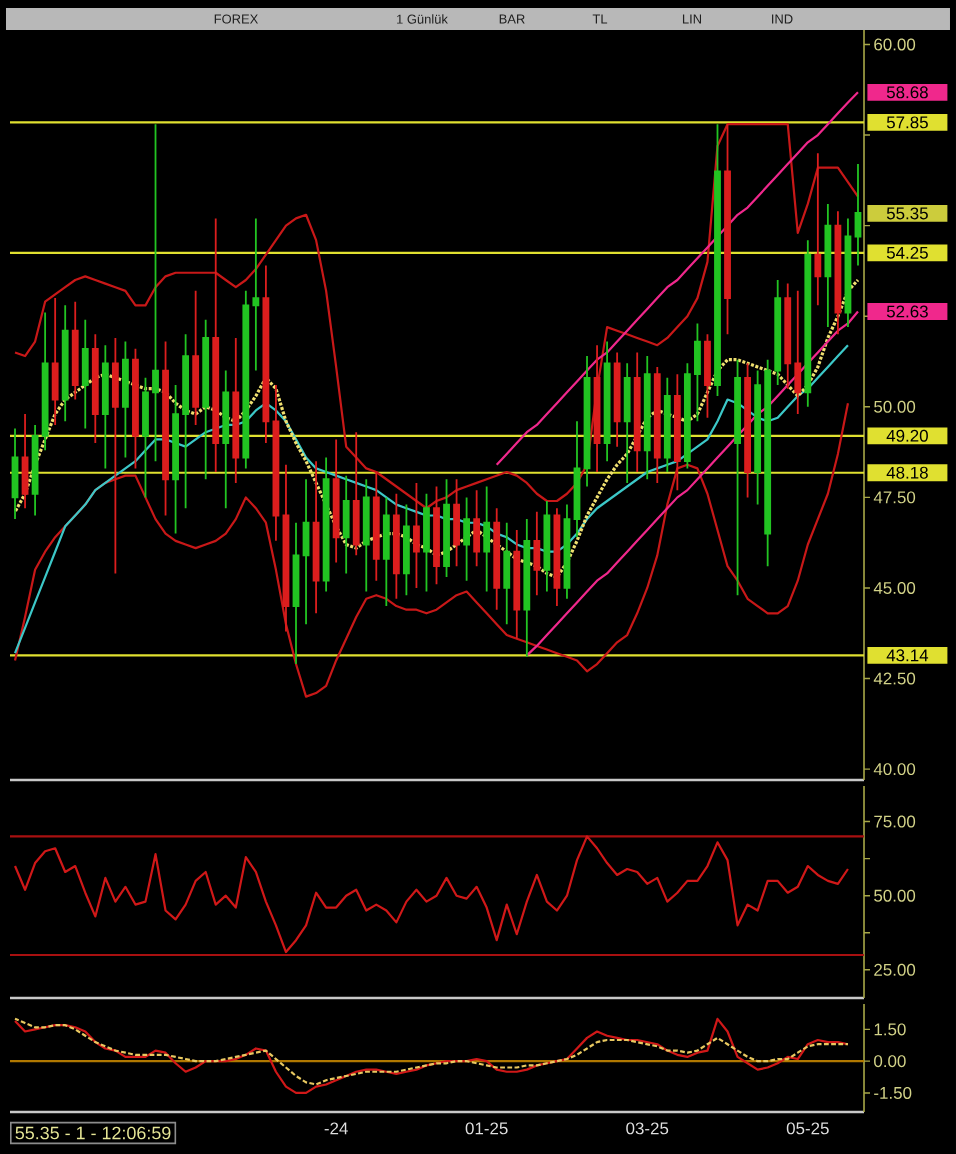  Describe the element at coordinates (807, 1128) in the screenshot. I see `x-tick-label: 05-25` at that location.